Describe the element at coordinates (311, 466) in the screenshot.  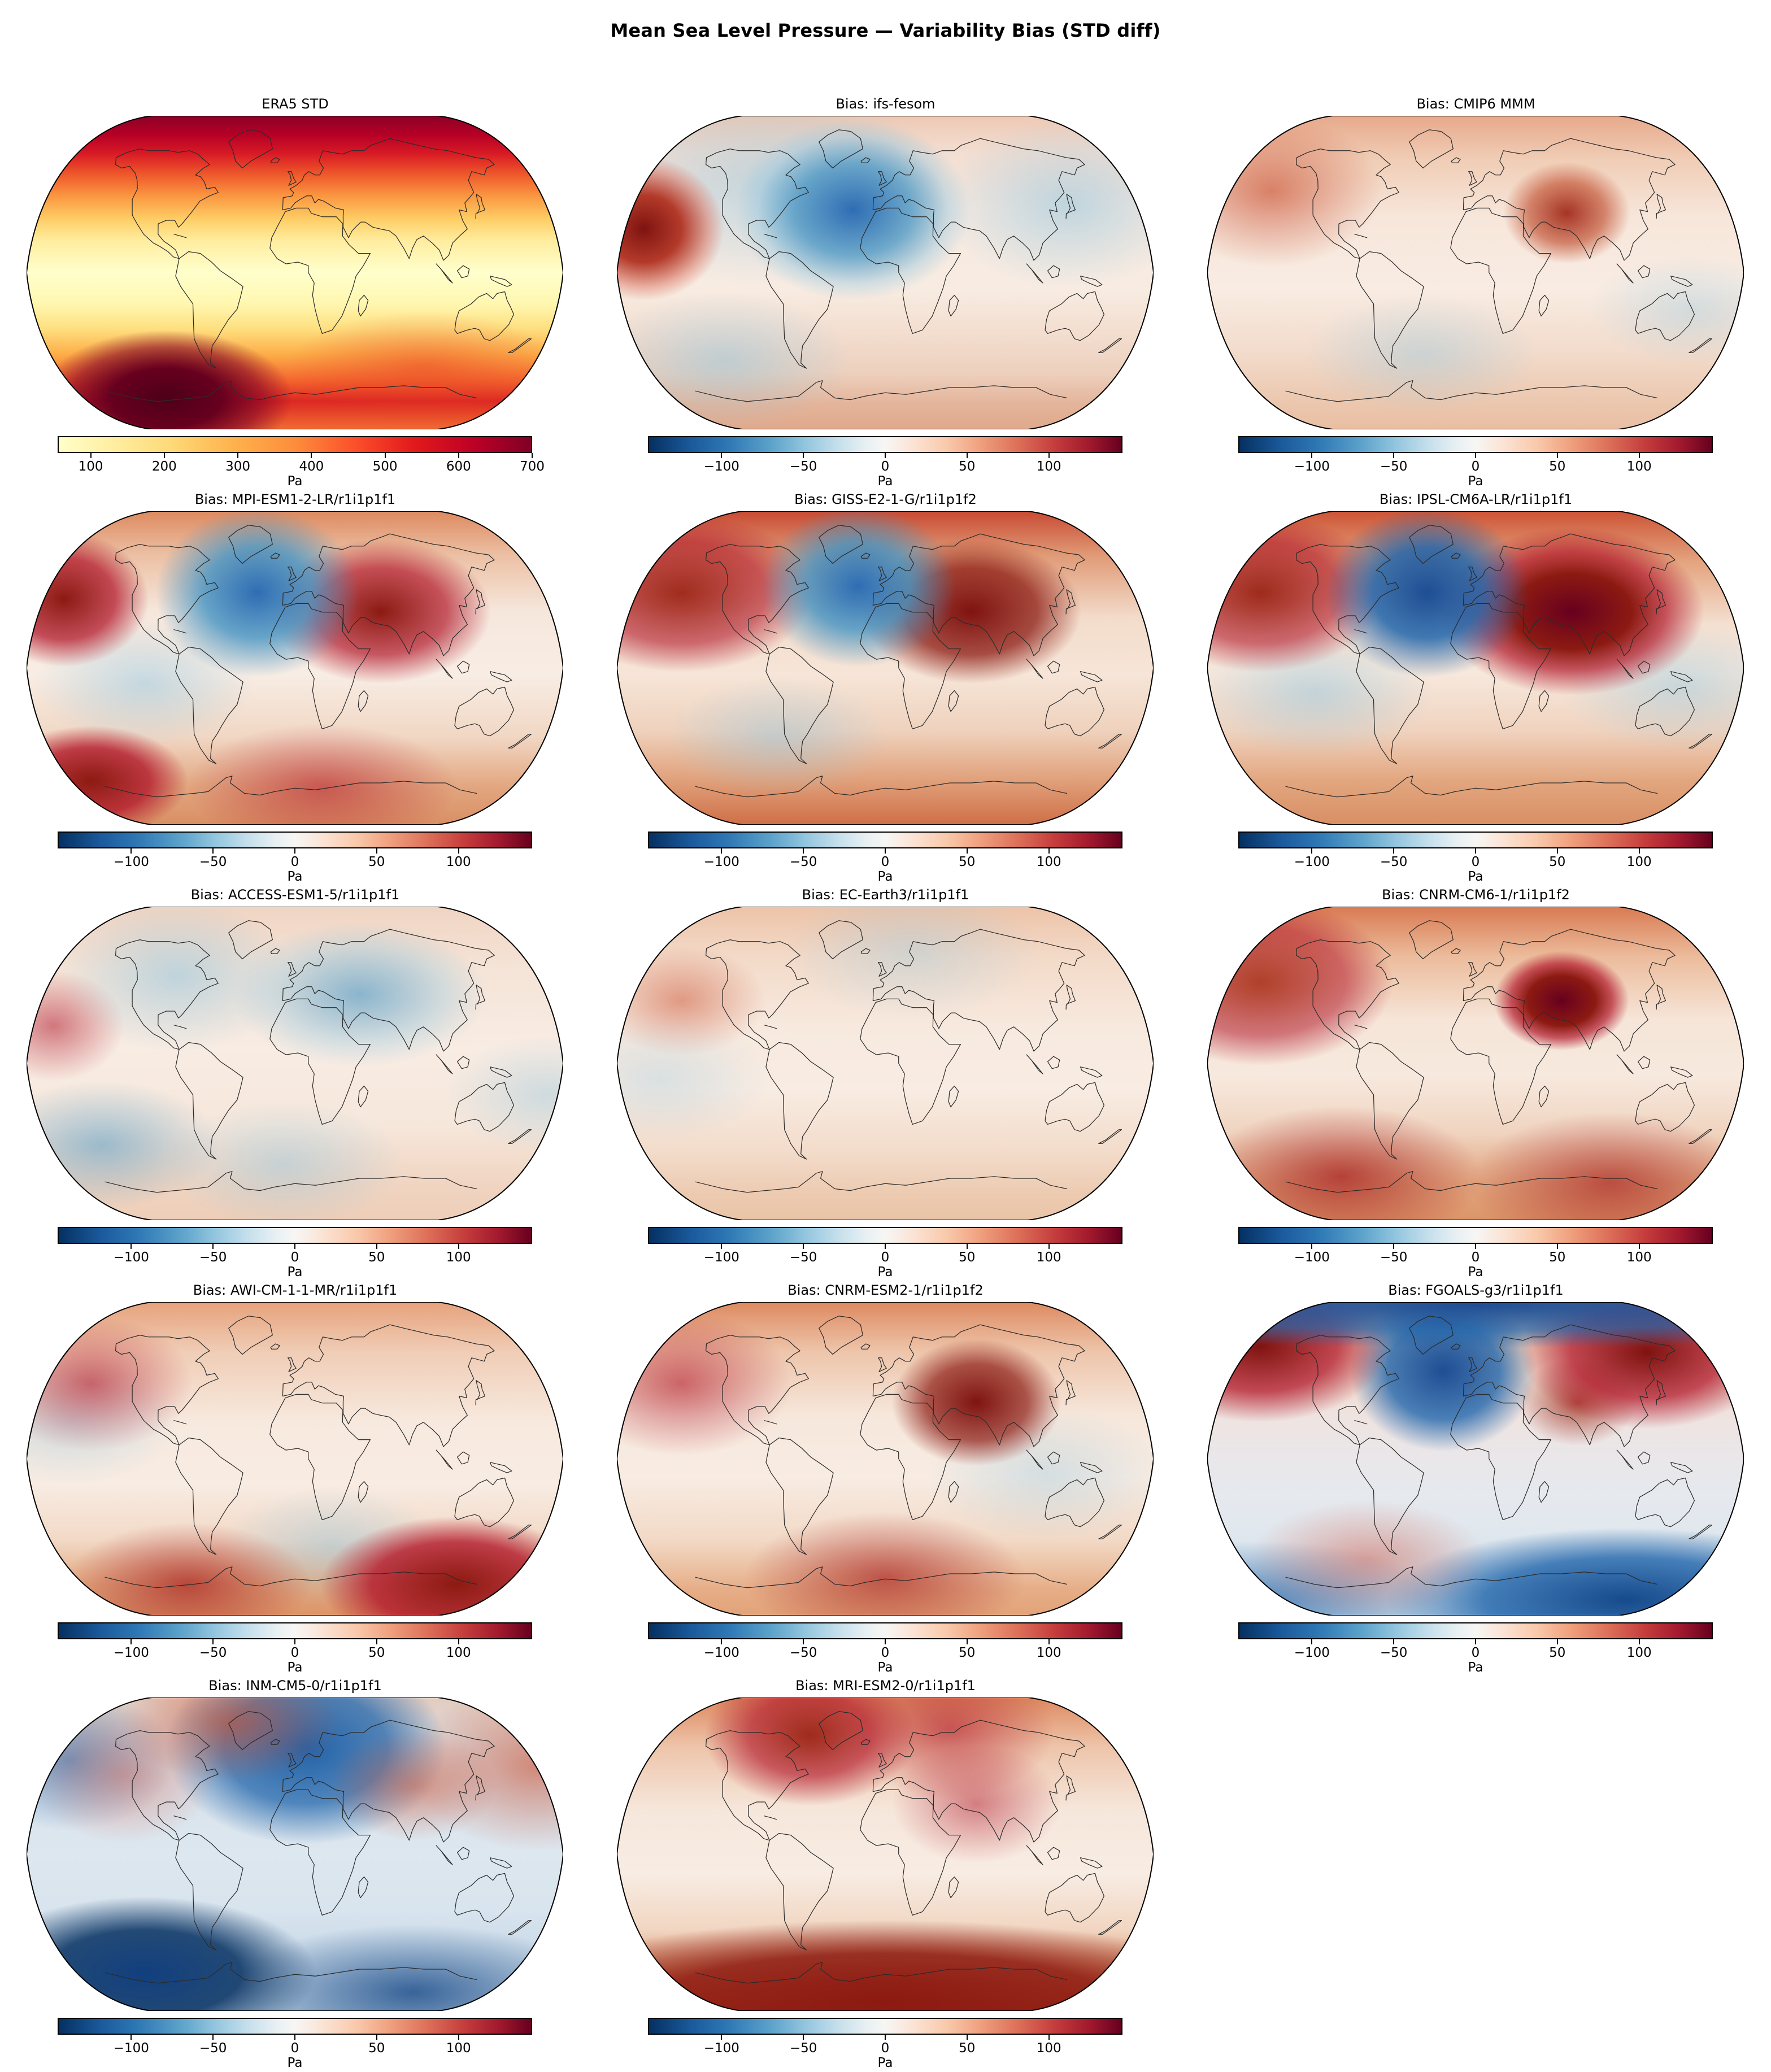
I see `colorbar-tick-label: 400` at that location.